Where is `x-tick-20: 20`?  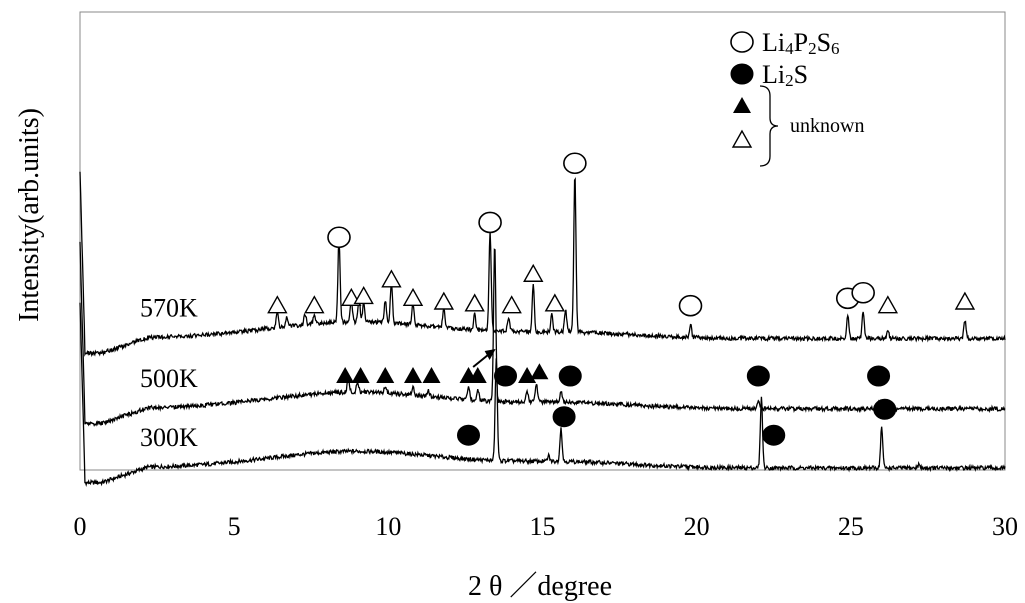 x-tick-20: 20 is located at coordinates (697, 526).